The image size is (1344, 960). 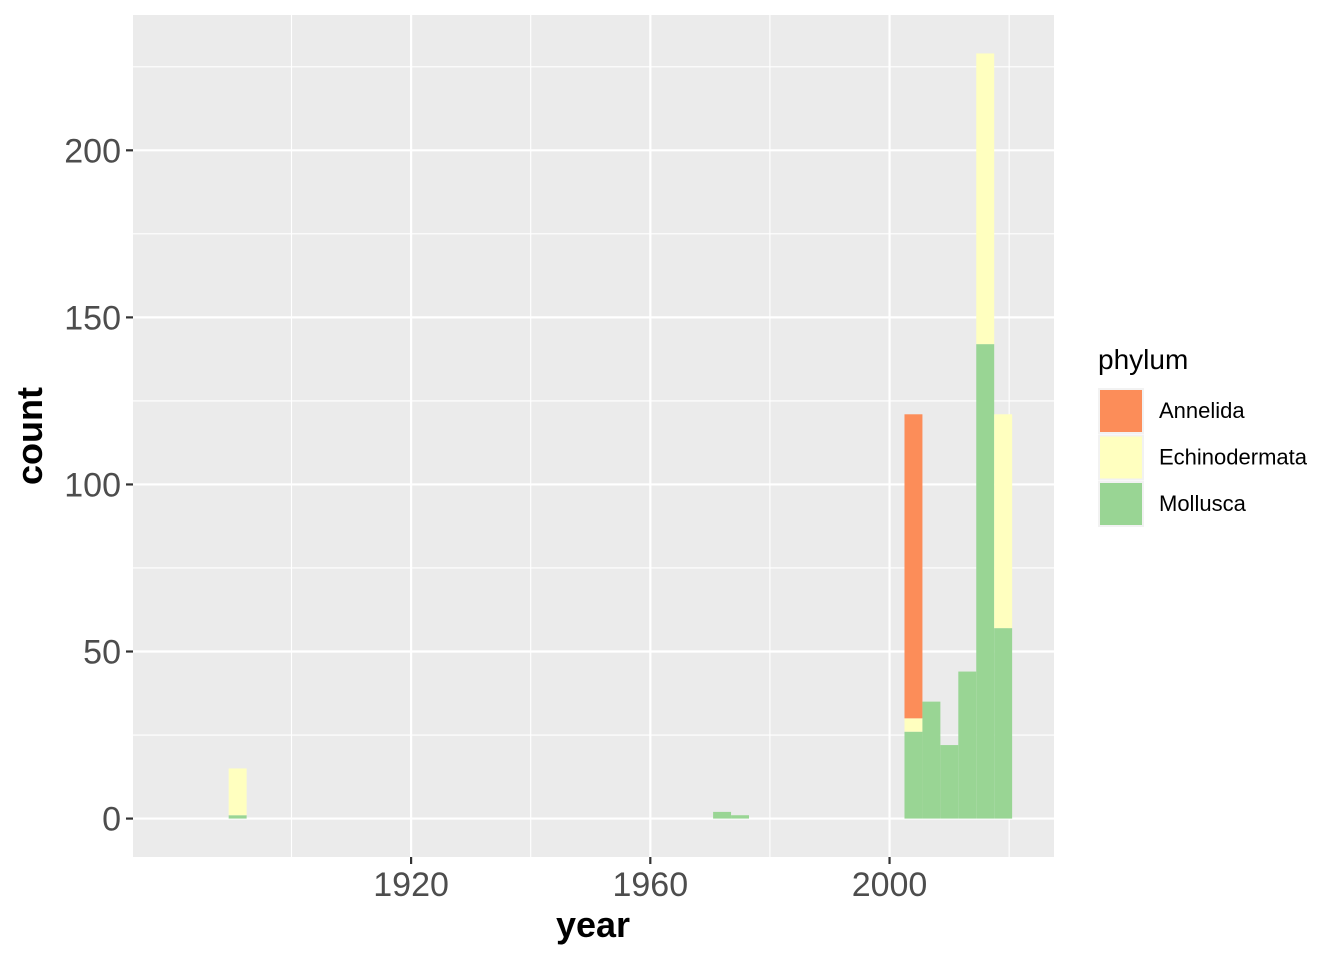 I want to click on x-axis-title: year, so click(x=593, y=924).